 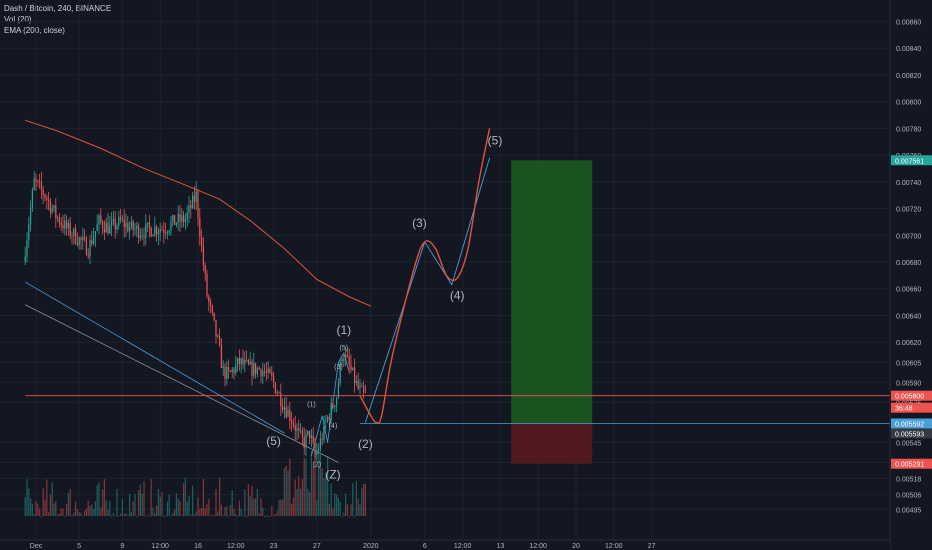 I want to click on price-tick-label: 0.00605, so click(x=908, y=363).